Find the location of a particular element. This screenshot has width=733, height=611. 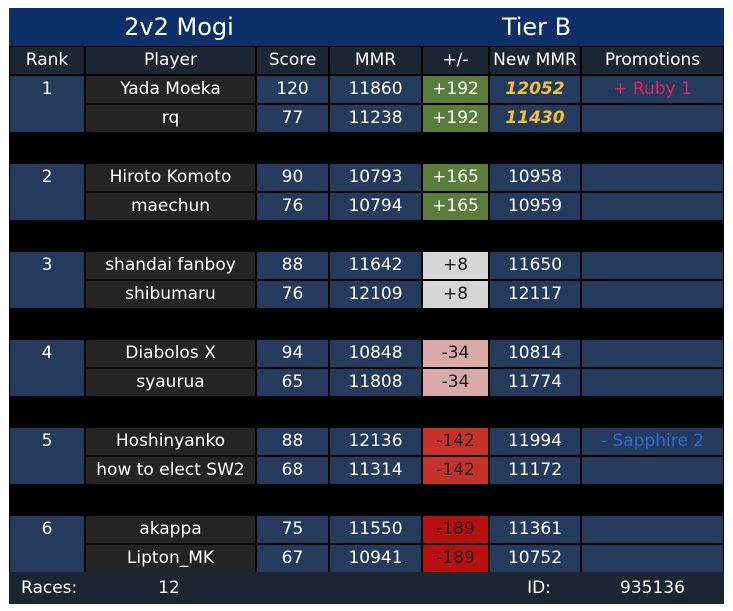

mmr-cell: 10794 is located at coordinates (375, 206).